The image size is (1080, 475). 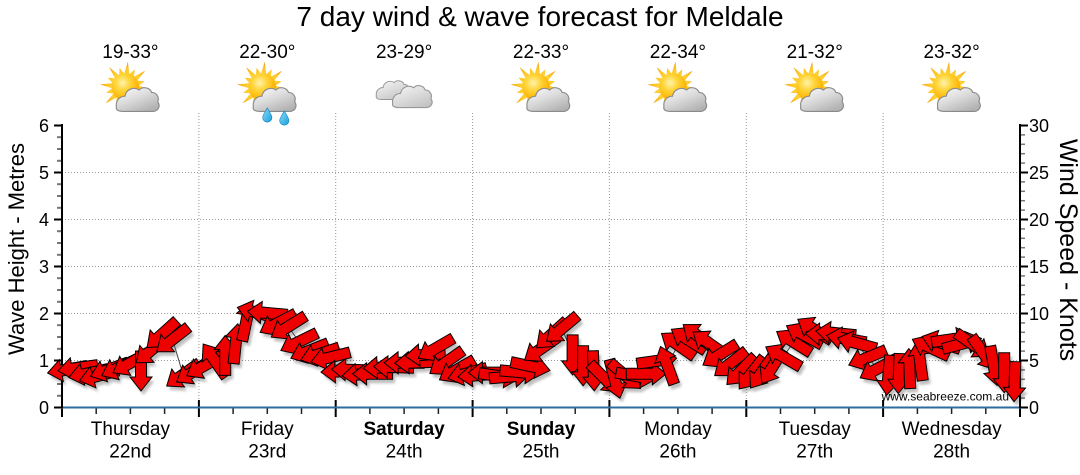 What do you see at coordinates (541, 429) in the screenshot?
I see `svg-text: Sunday` at bounding box center [541, 429].